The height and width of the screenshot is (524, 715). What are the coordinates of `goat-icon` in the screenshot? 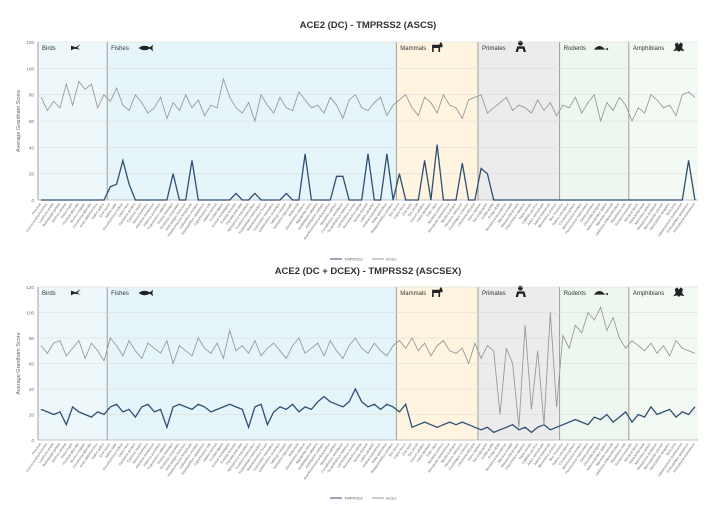 It's located at (437, 46).